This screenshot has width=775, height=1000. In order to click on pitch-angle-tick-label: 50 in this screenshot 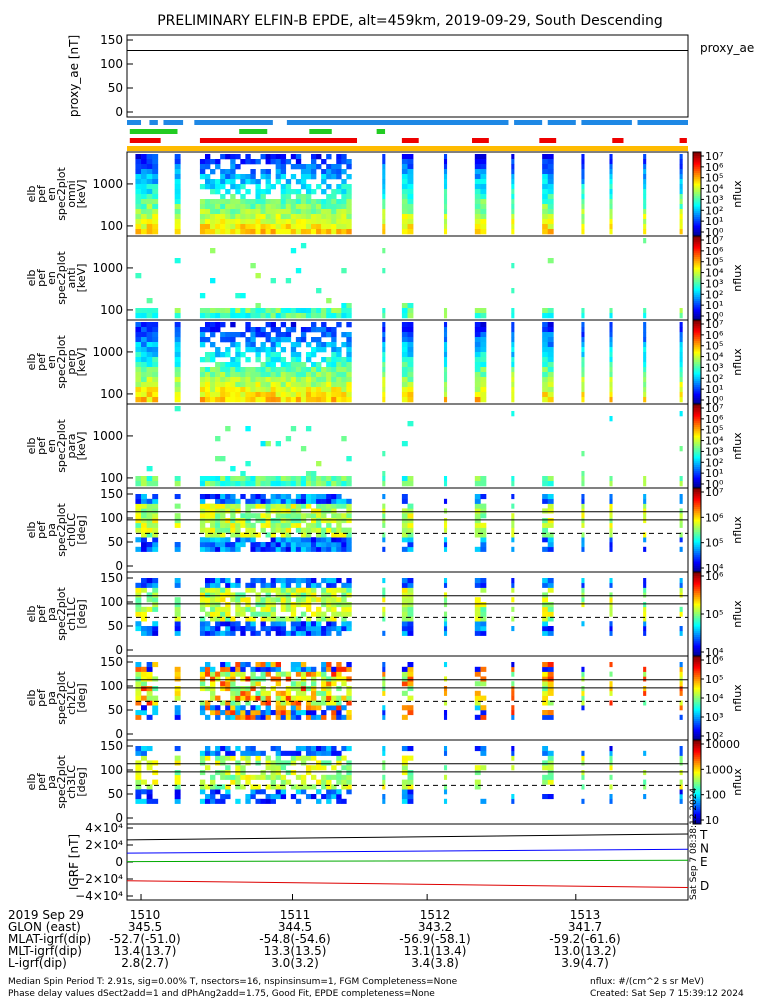, I will do `click(115, 710)`.